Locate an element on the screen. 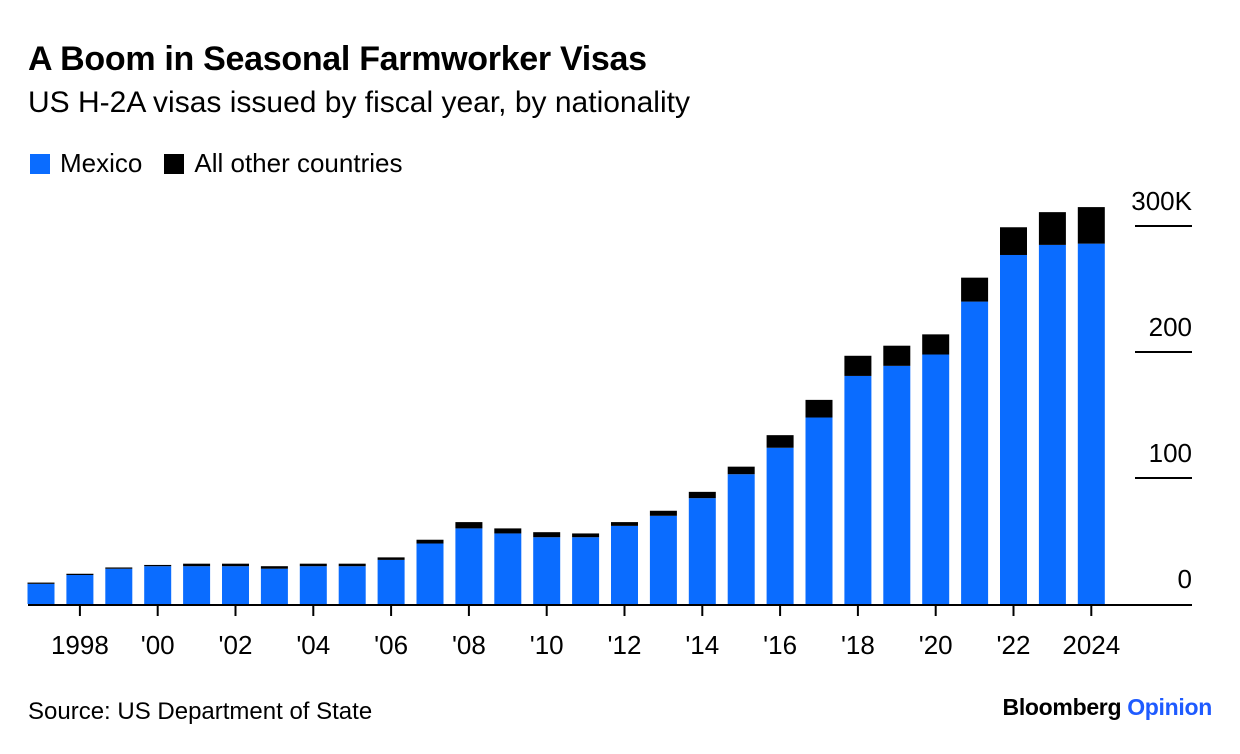  x-tick-label-2018: '18 is located at coordinates (858, 645).